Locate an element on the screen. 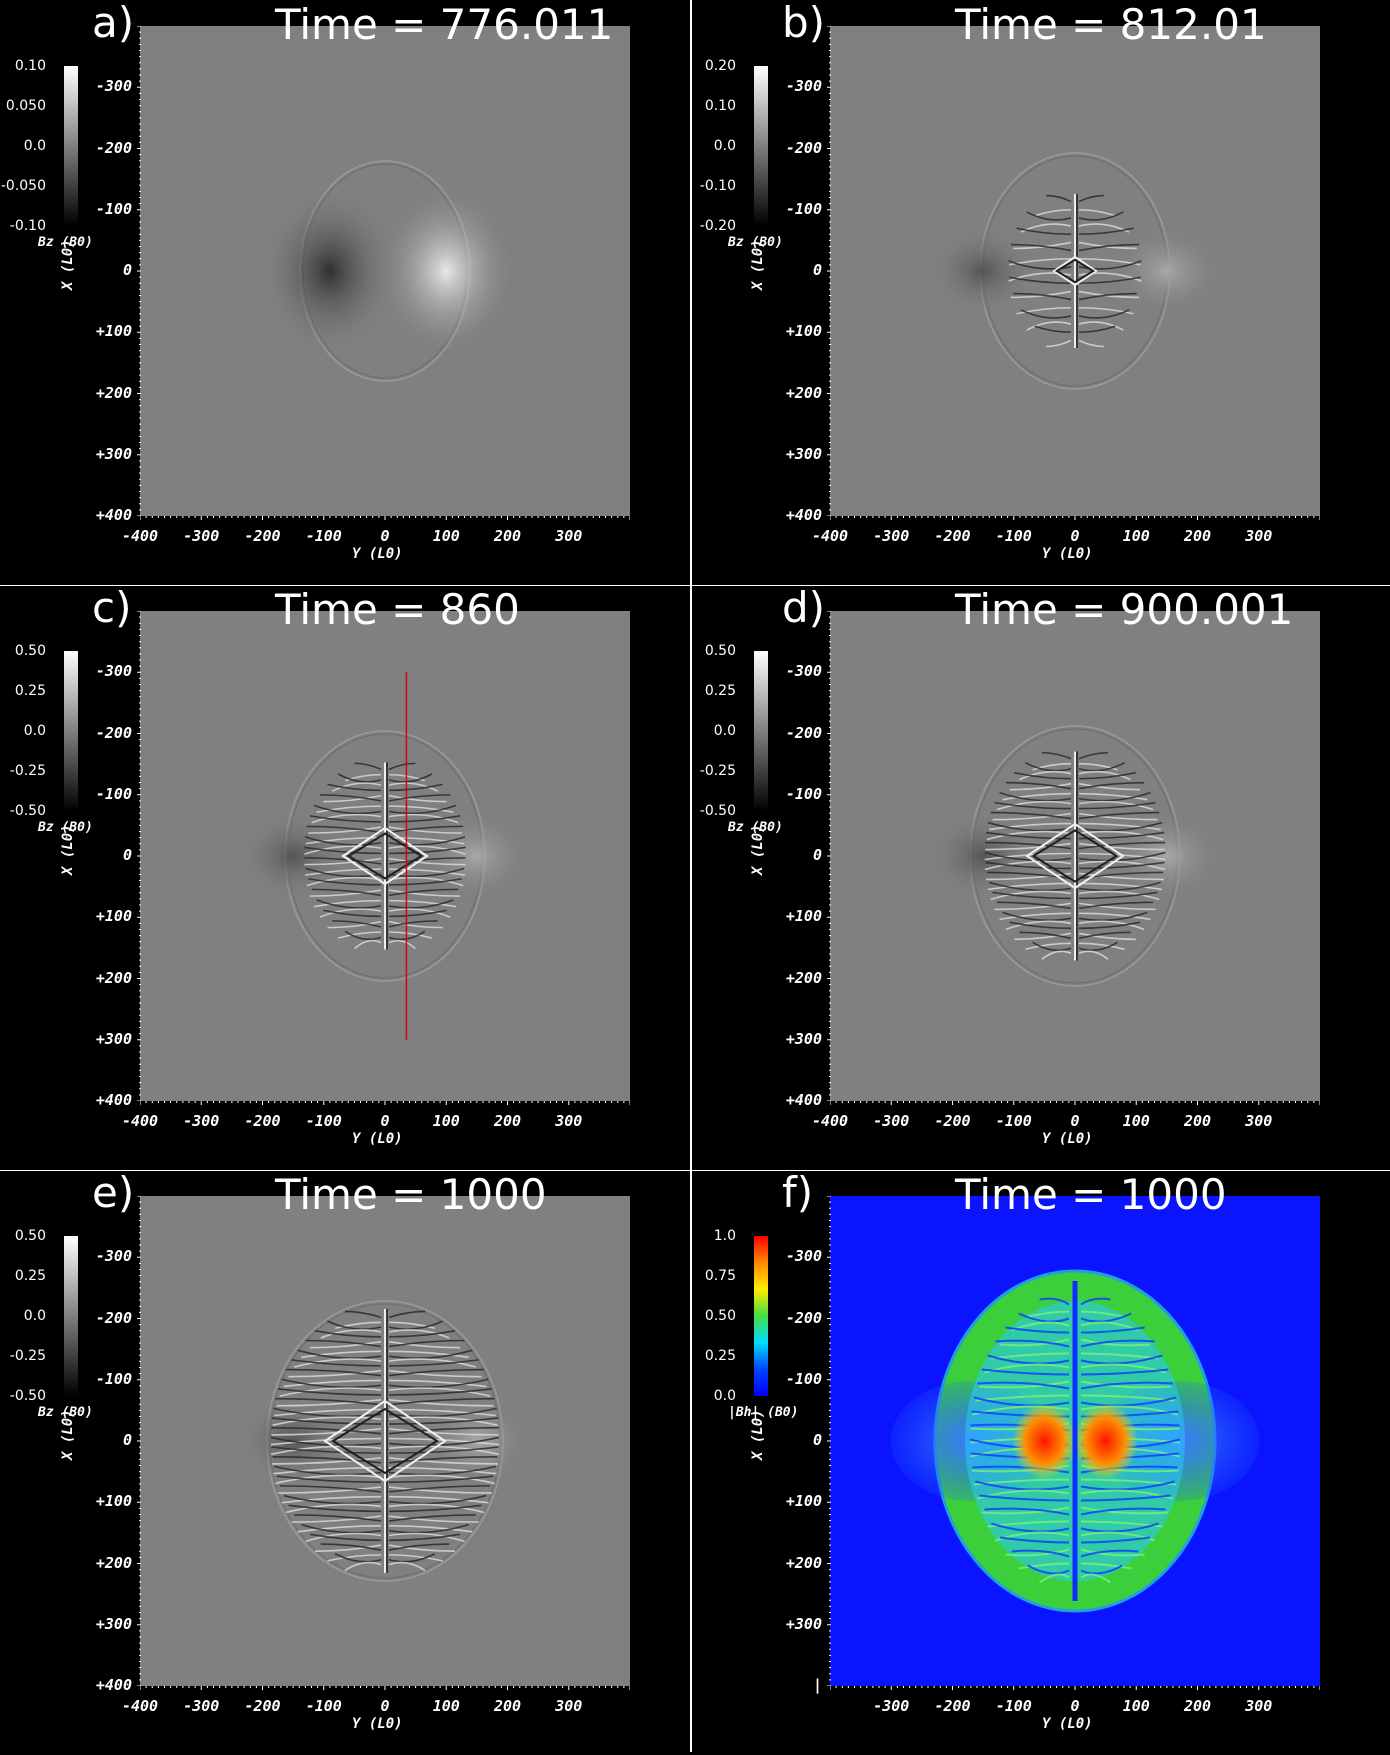  colorbar-tick: 0.25 is located at coordinates (720, 691).